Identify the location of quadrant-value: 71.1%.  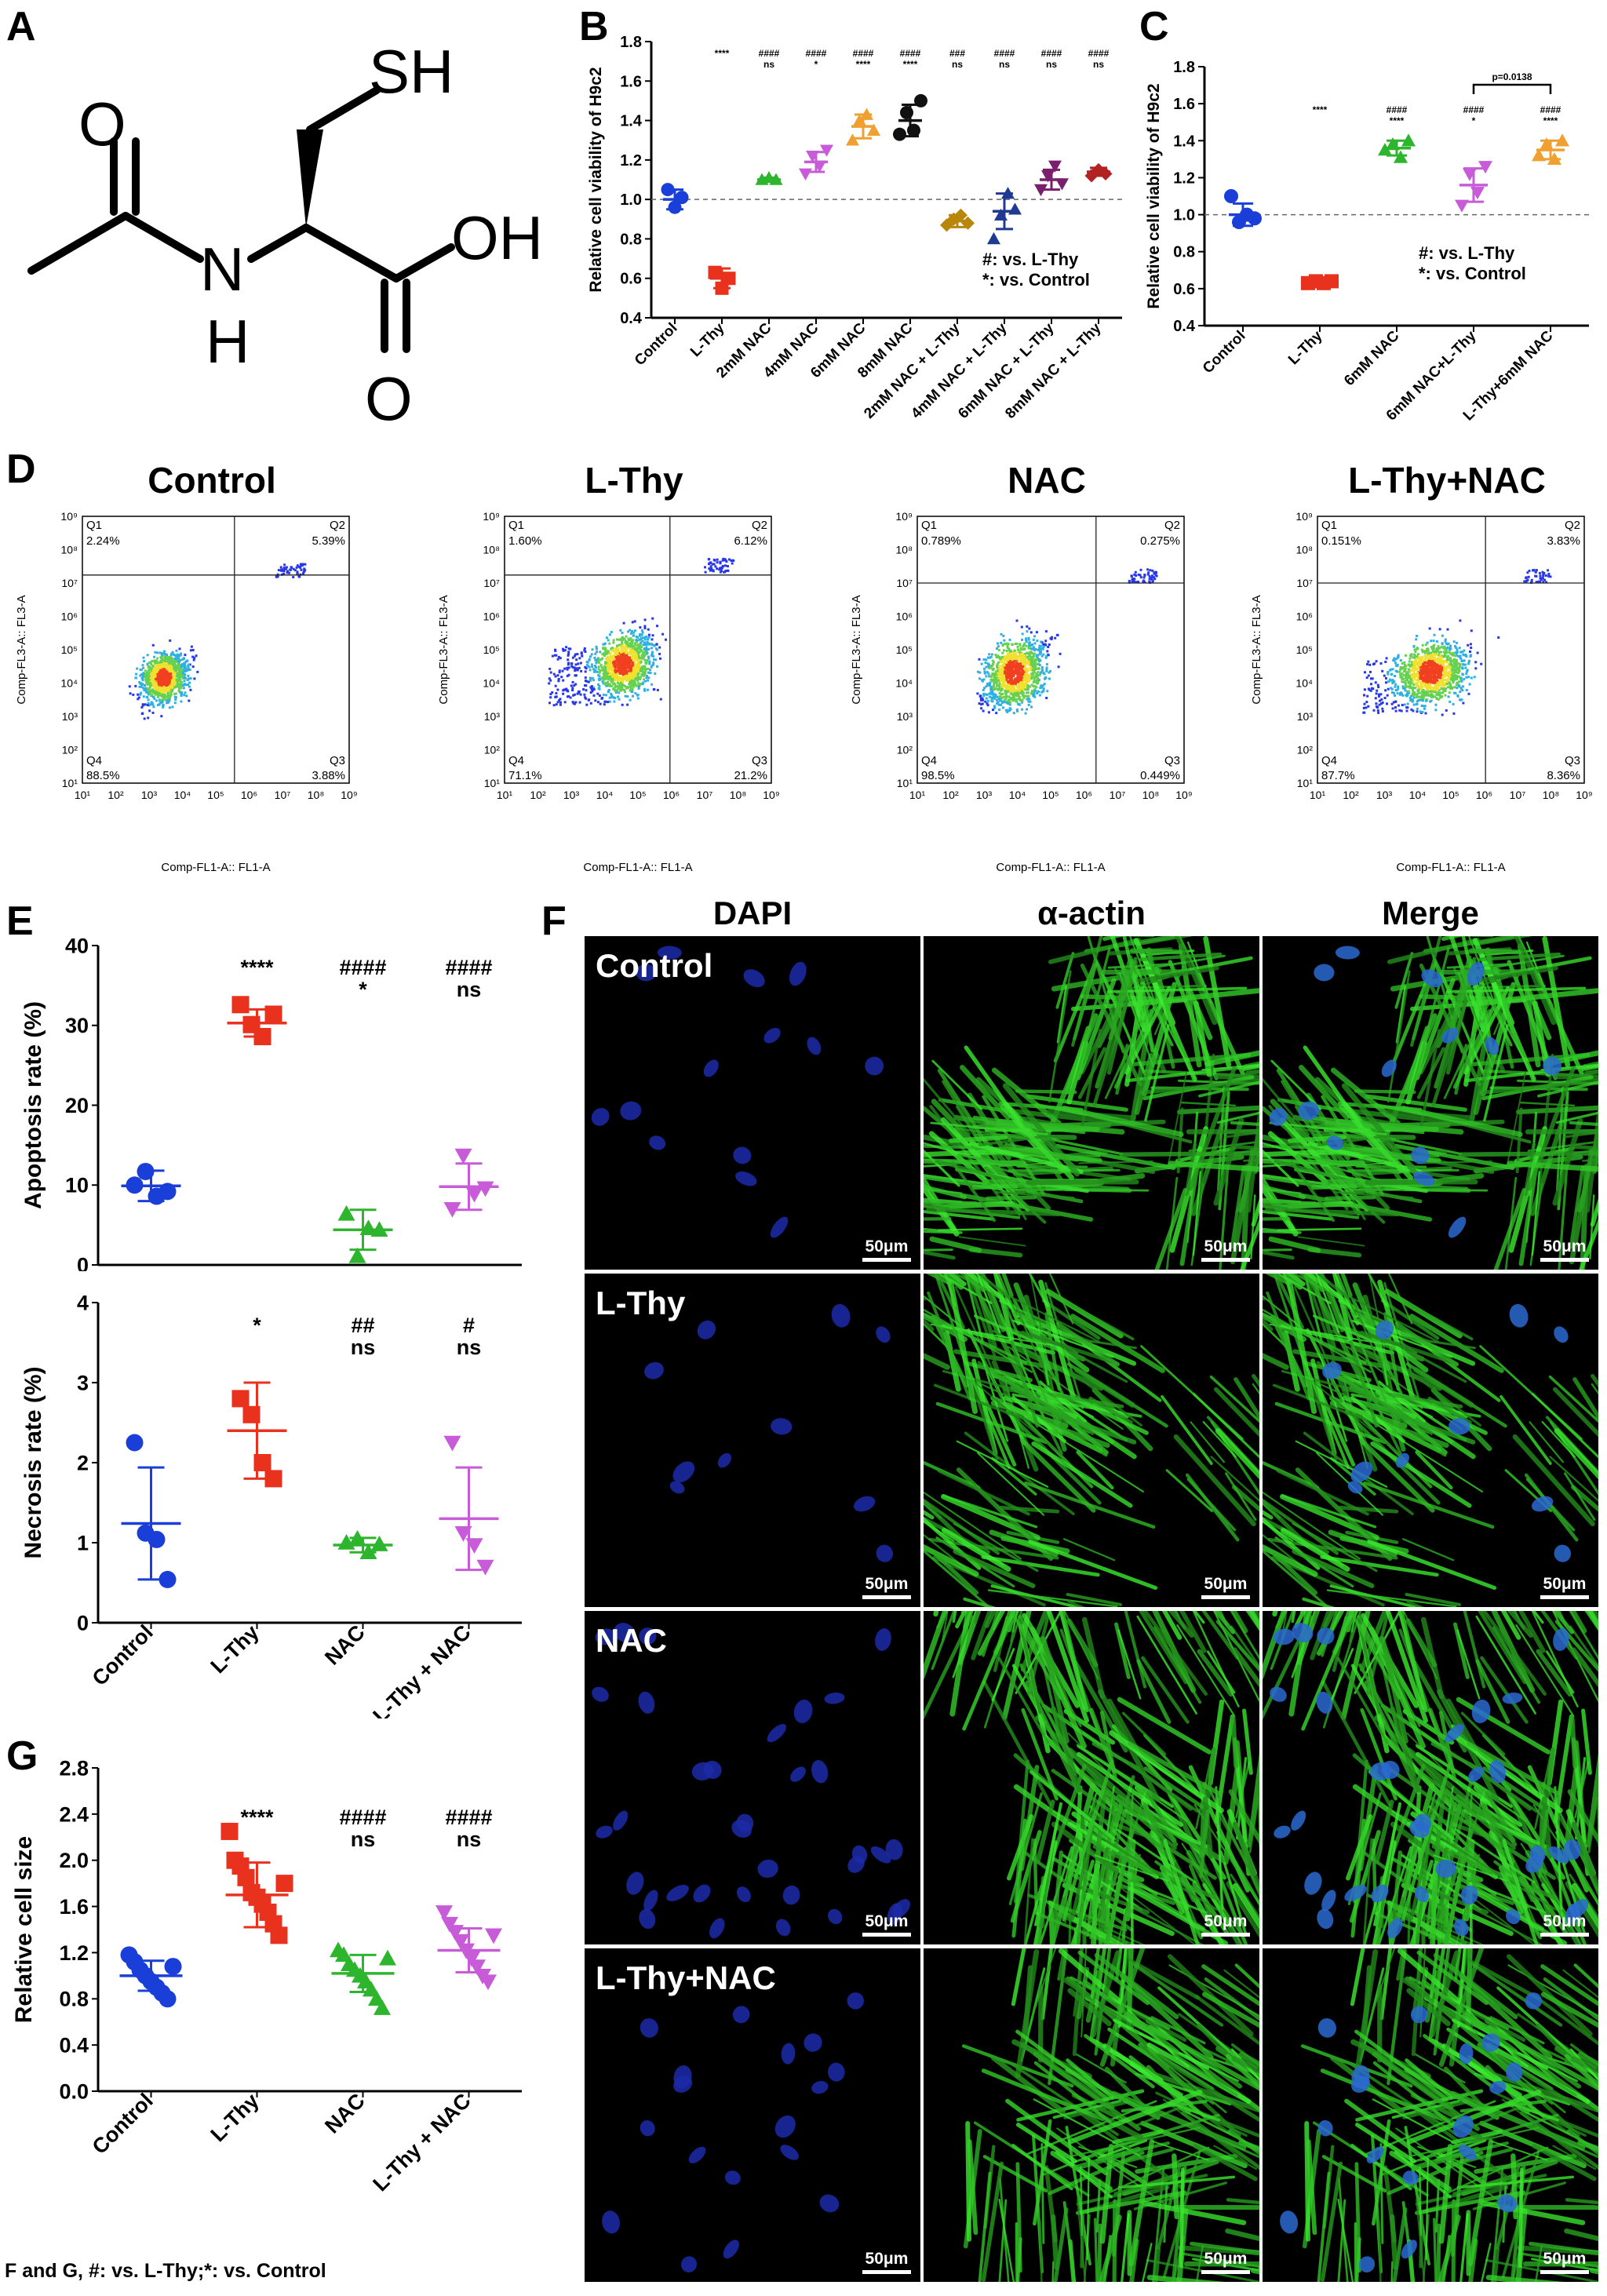
(525, 775).